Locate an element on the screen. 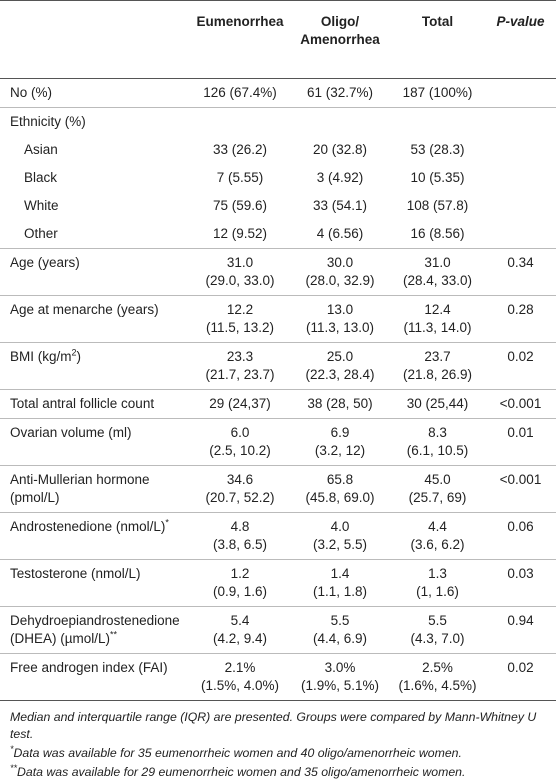  header-cell is located at coordinates (95, 40).